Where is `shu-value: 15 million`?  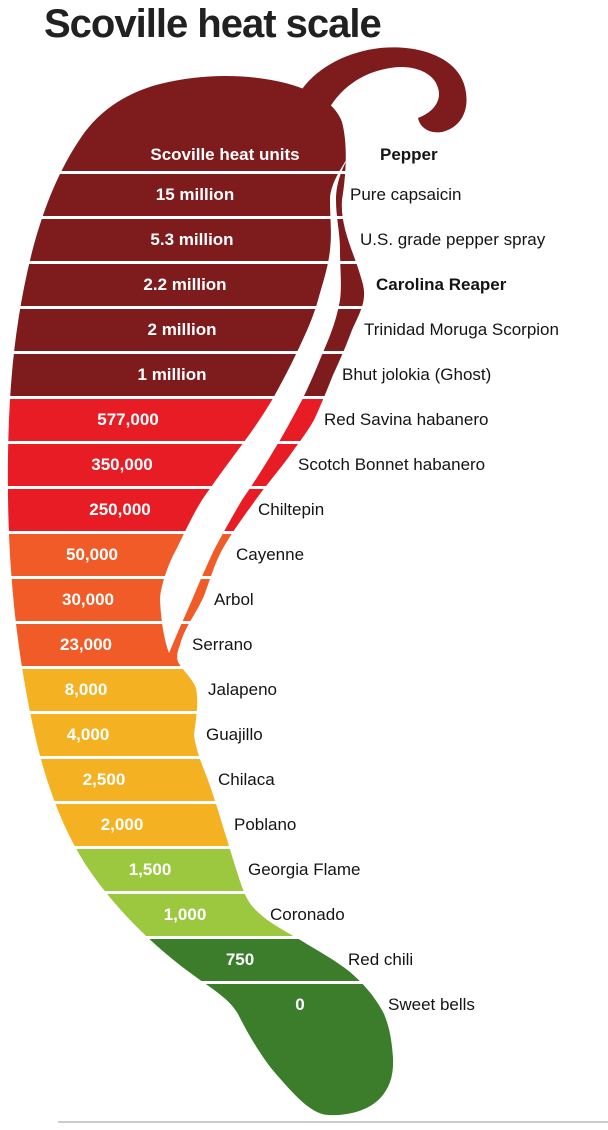 shu-value: 15 million is located at coordinates (195, 194).